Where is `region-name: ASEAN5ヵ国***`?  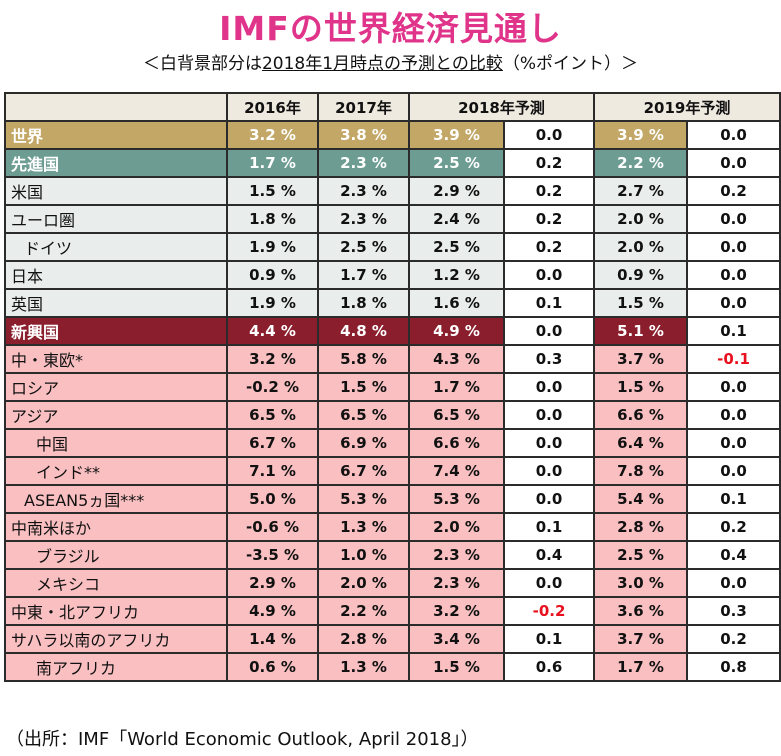 region-name: ASEAN5ヵ国*** is located at coordinates (116, 499).